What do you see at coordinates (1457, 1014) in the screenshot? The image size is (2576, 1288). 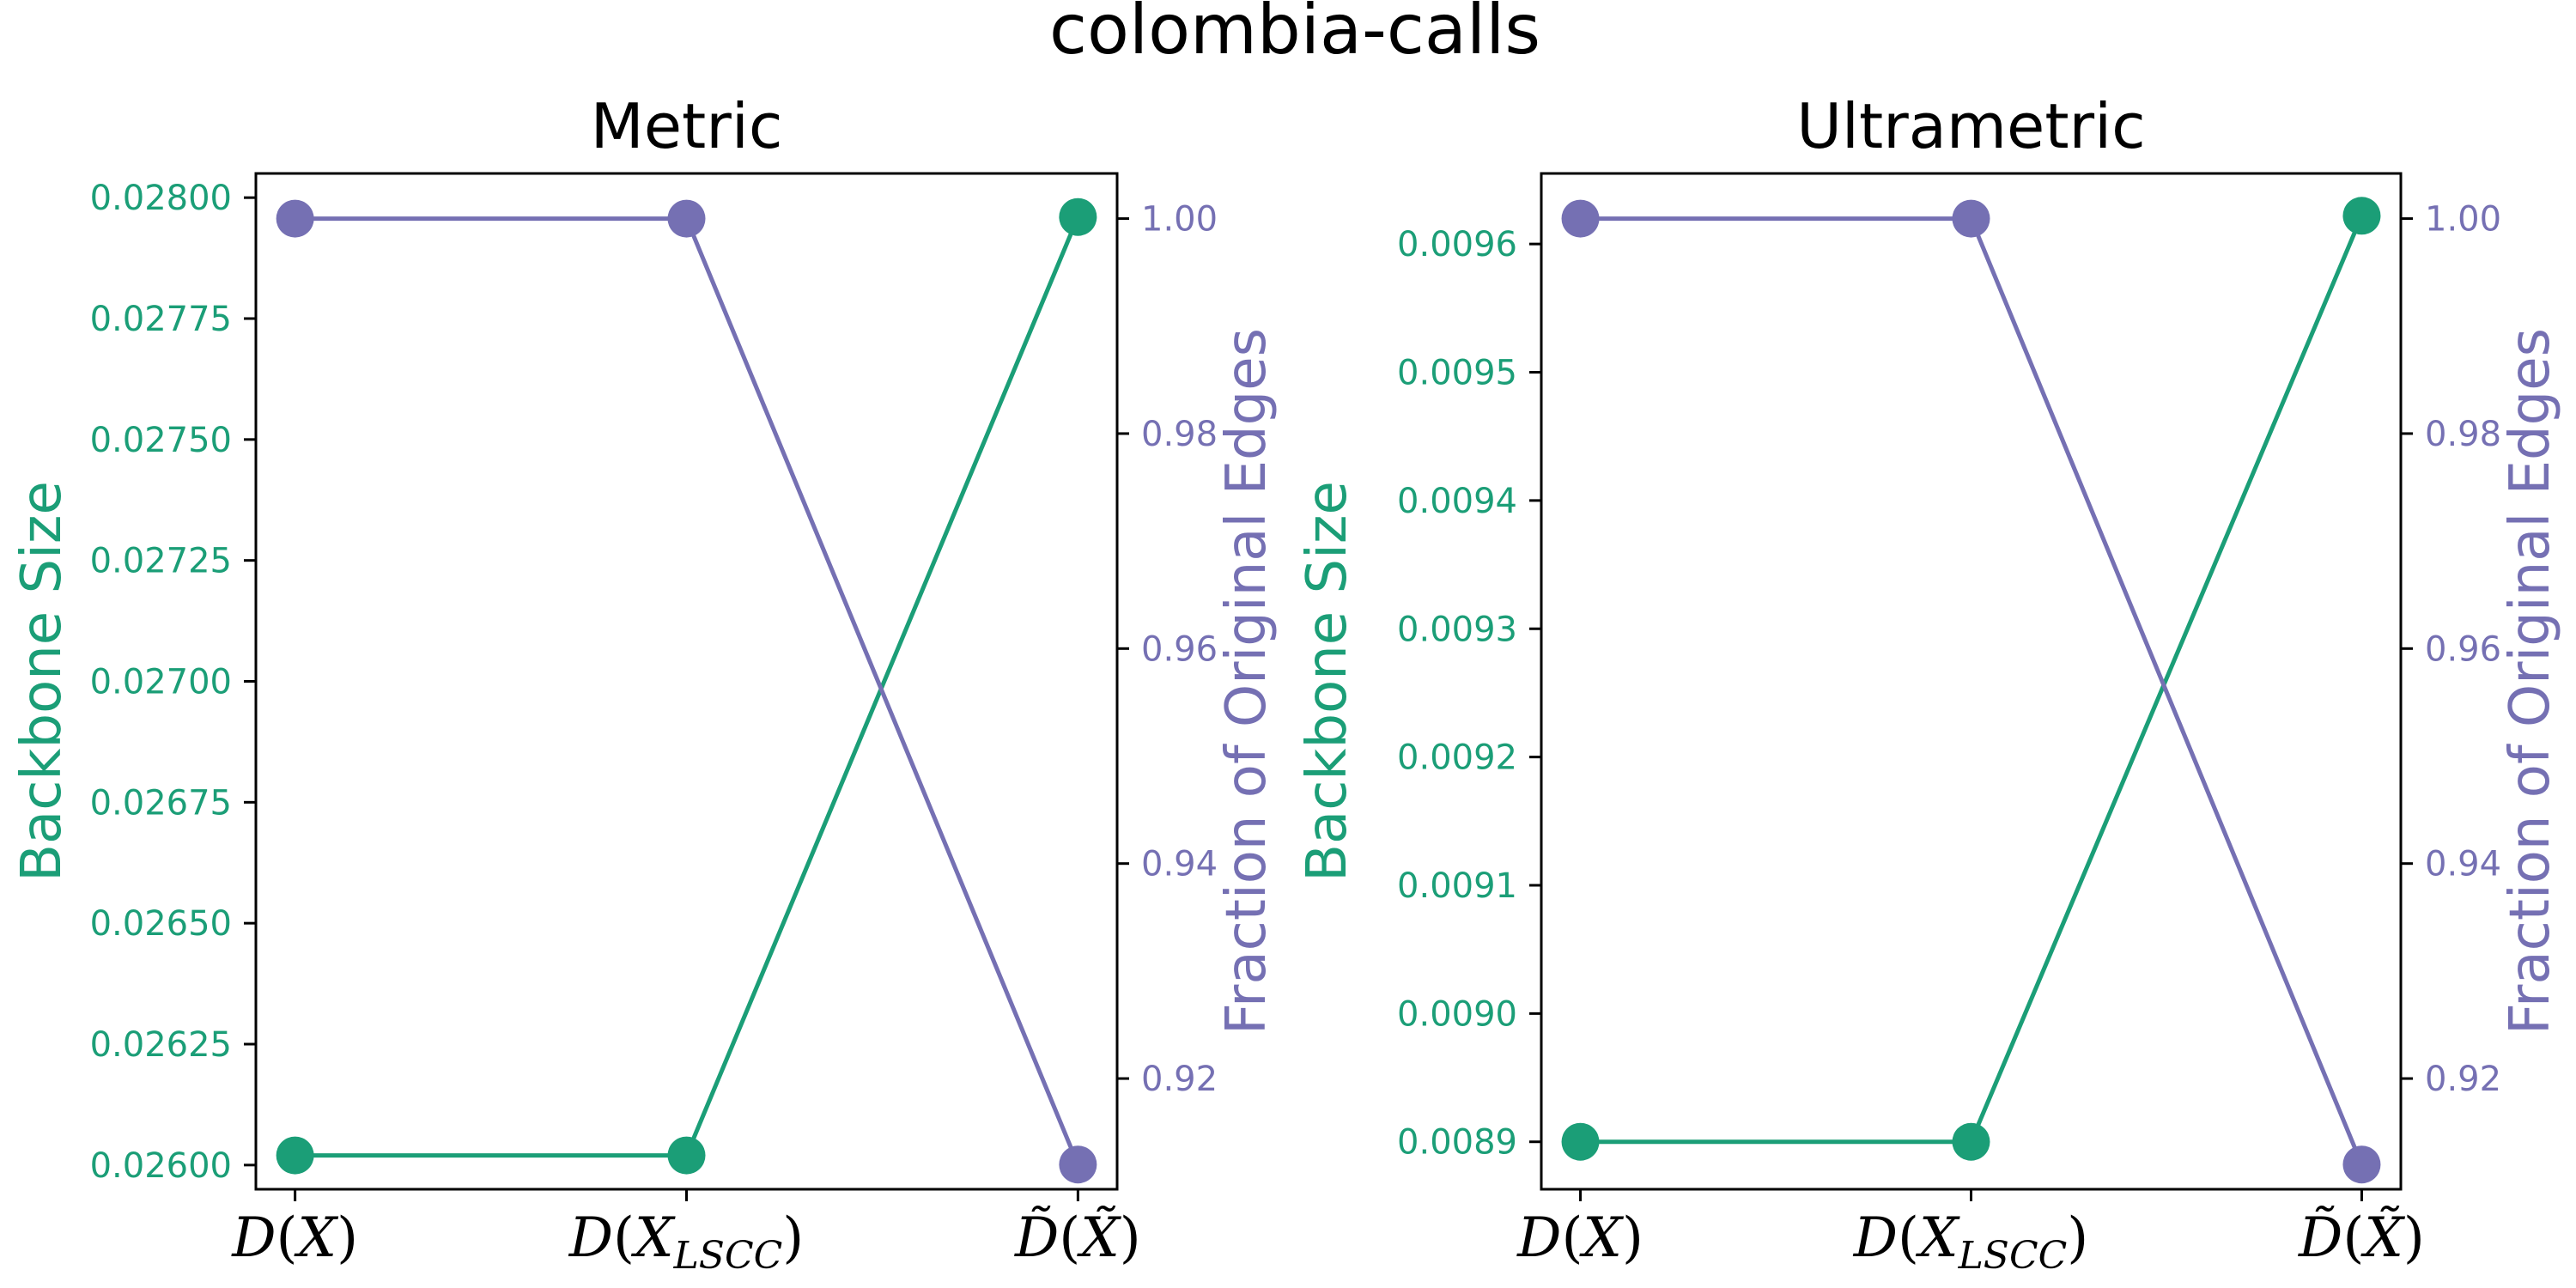 I see `left-y-tick-label: 0.0090` at bounding box center [1457, 1014].